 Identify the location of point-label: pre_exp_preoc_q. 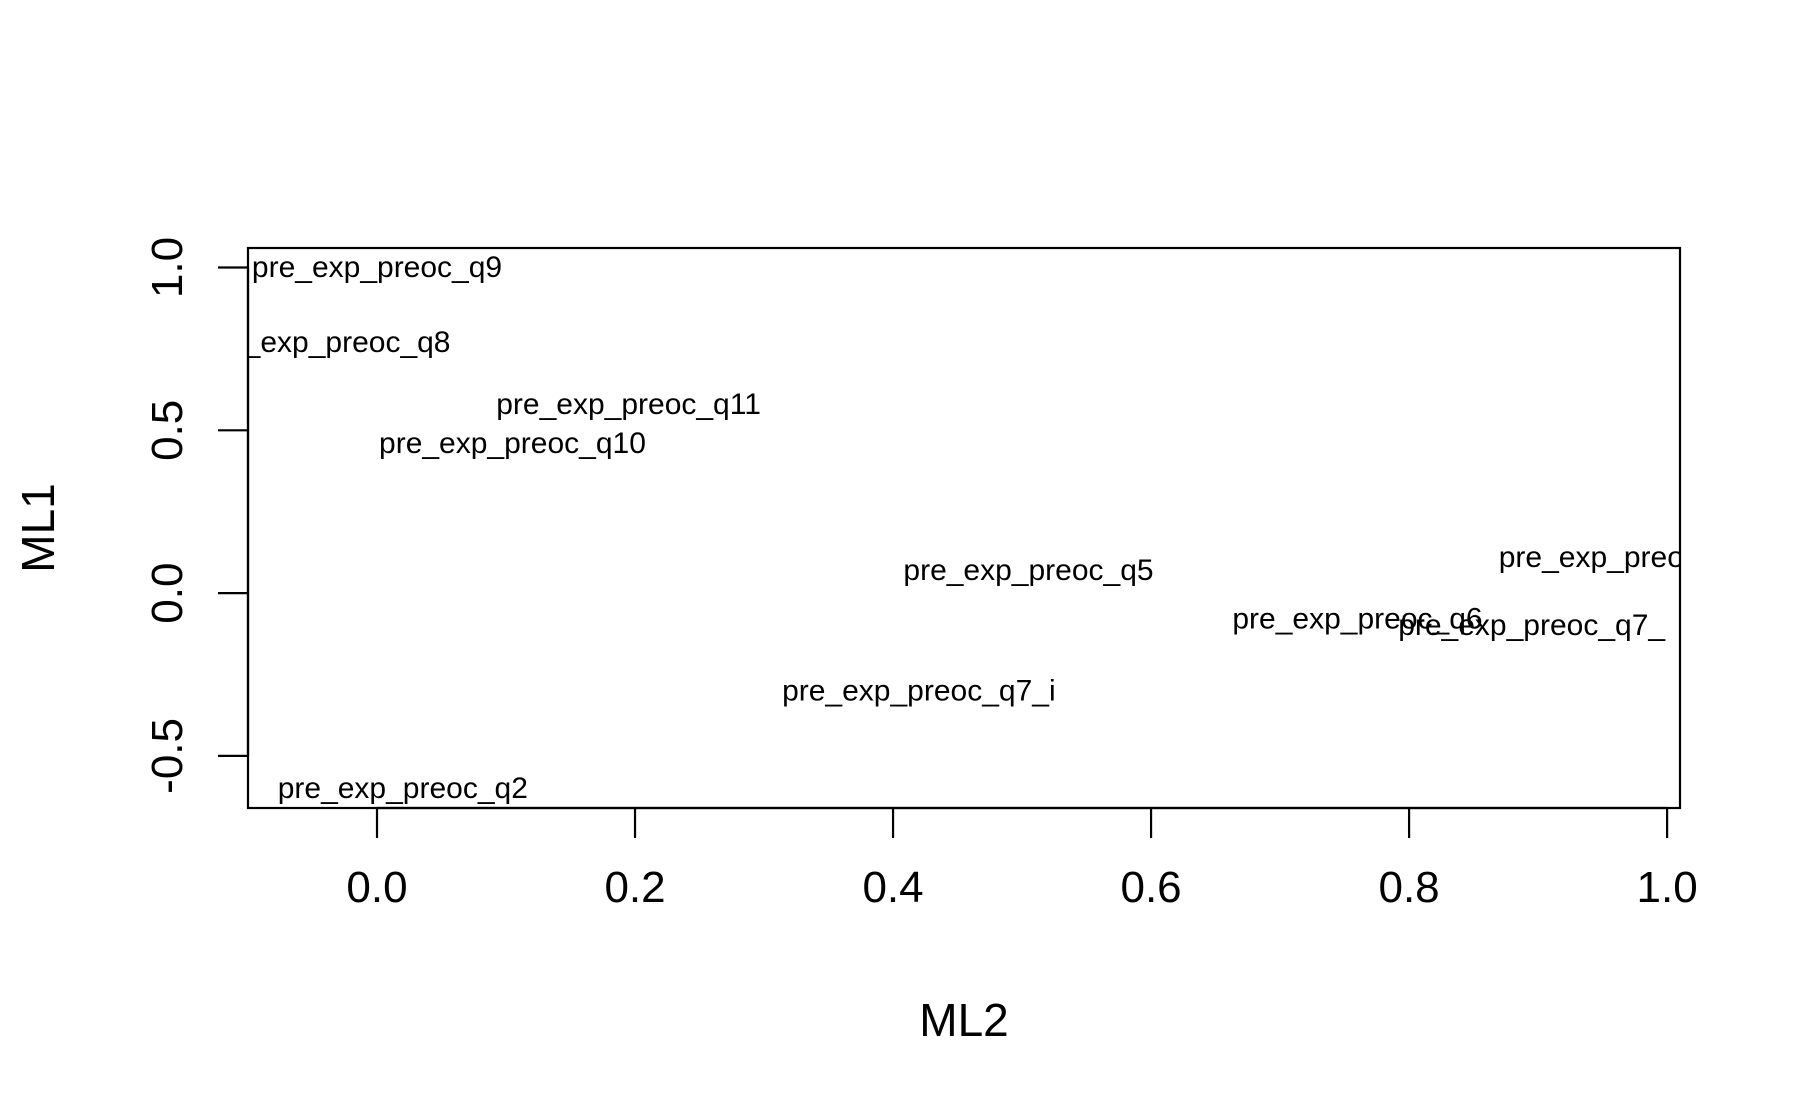
(1616, 557).